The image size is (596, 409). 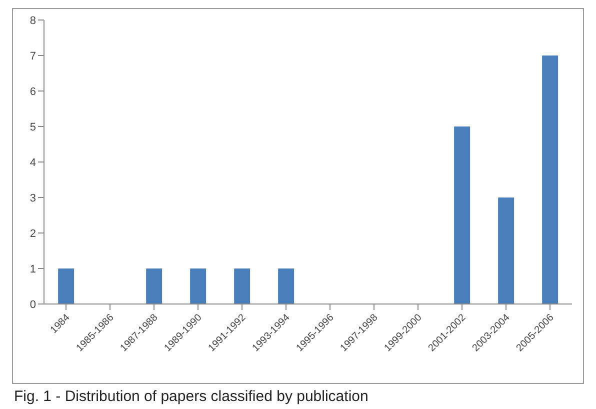 What do you see at coordinates (33, 92) in the screenshot?
I see `y-tick-label: 6` at bounding box center [33, 92].